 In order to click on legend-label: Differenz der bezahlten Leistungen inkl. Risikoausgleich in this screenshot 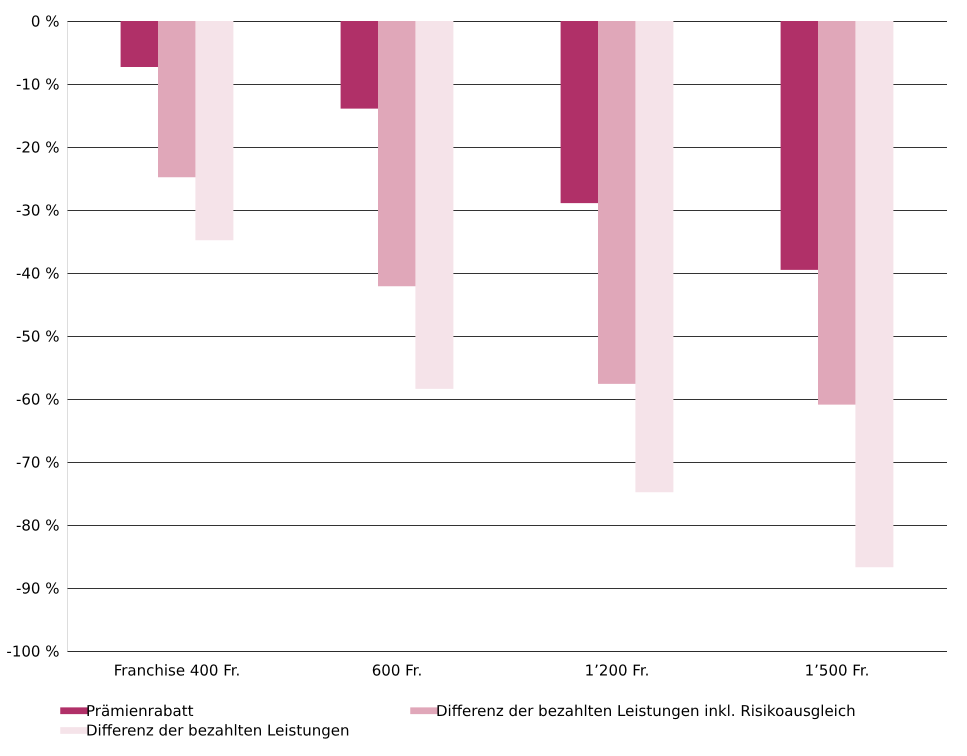, I will do `click(646, 711)`.